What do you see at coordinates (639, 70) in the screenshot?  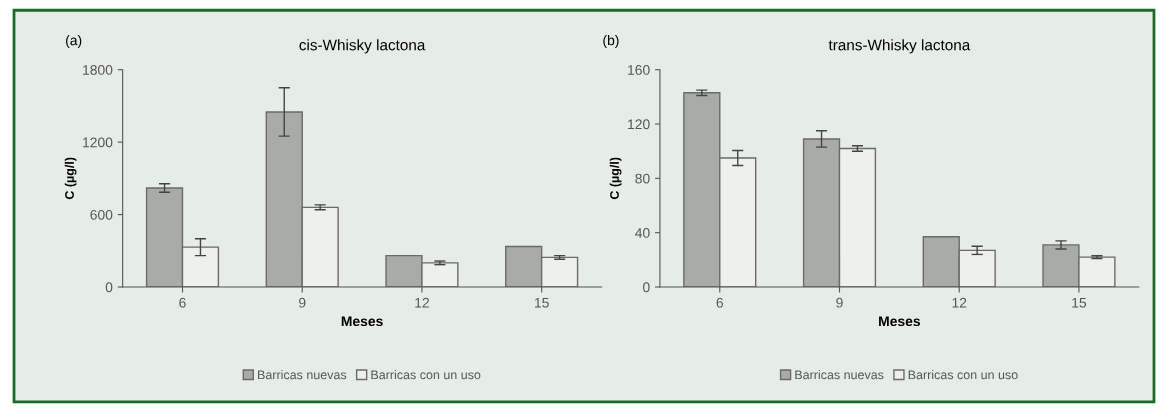 I see `y-tick-label: 160` at bounding box center [639, 70].